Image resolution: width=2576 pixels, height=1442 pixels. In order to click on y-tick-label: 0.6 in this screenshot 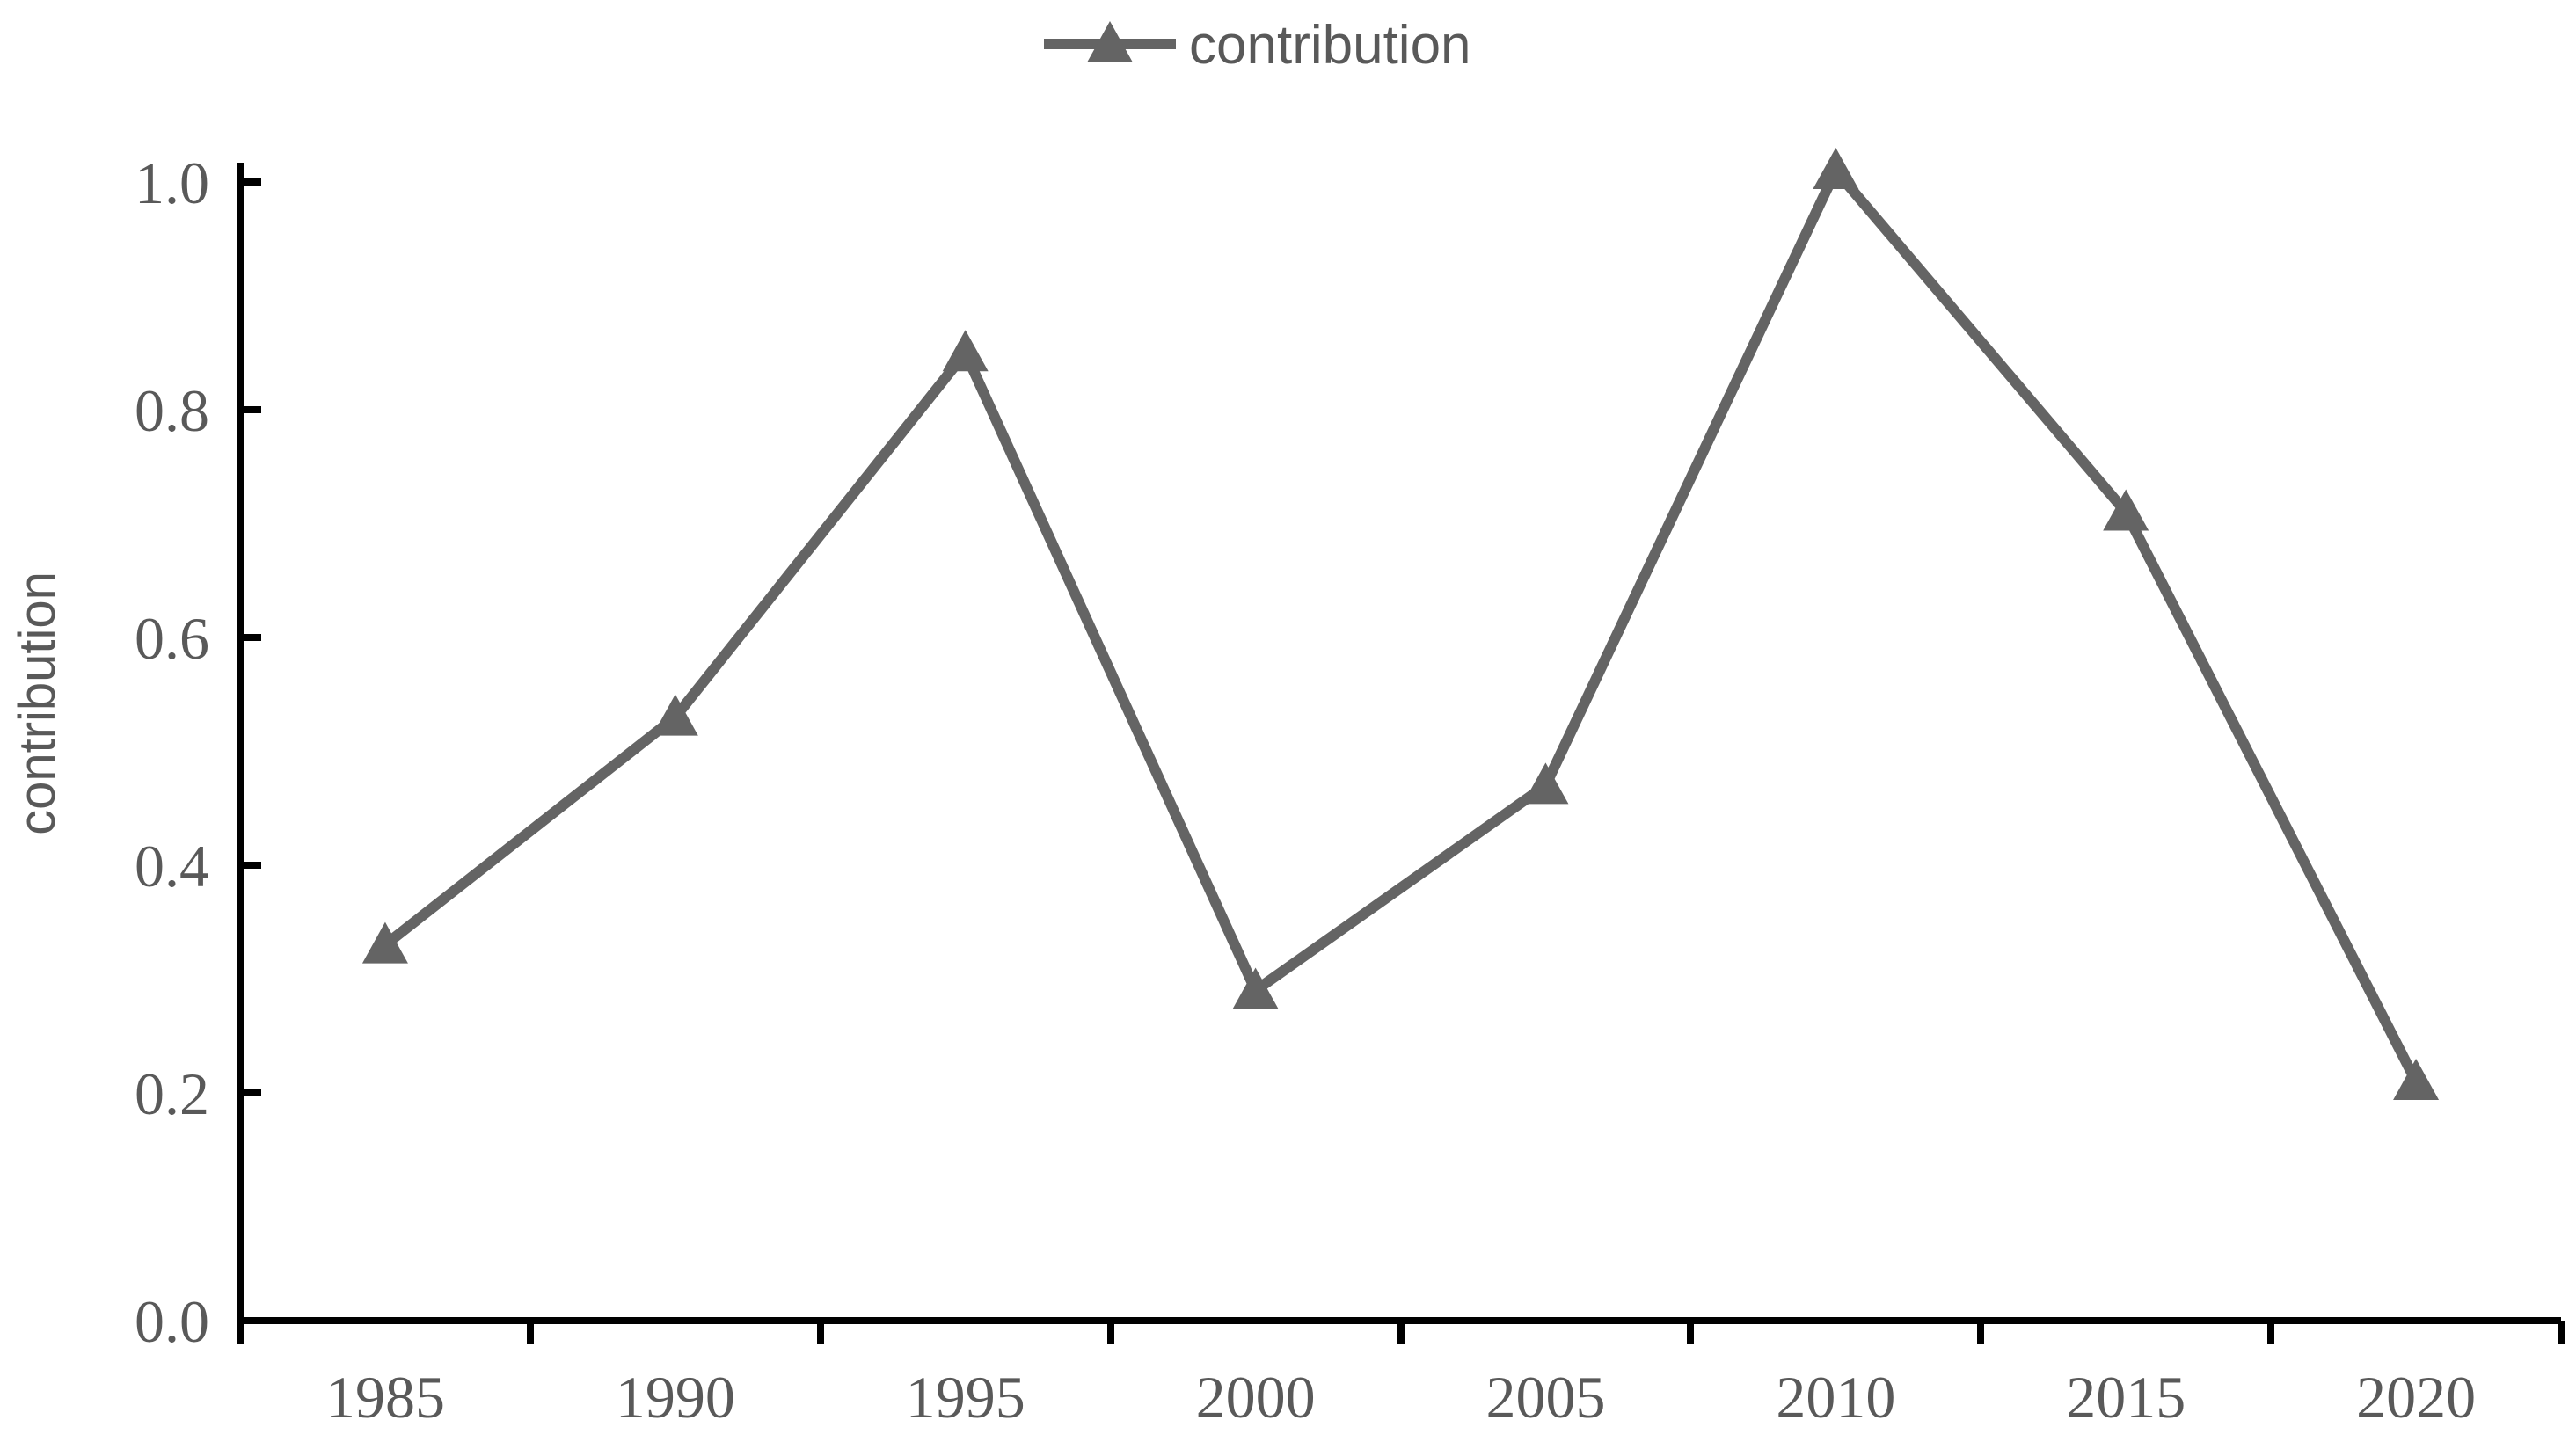, I will do `click(172, 638)`.